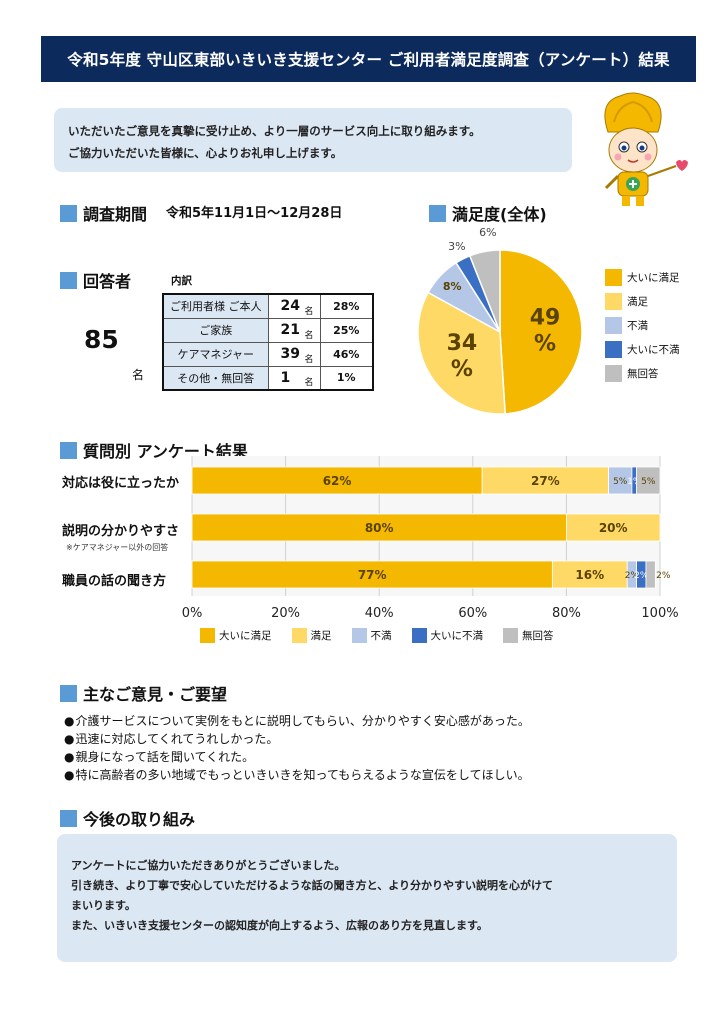  I want to click on bar-segment-label: 77%, so click(372, 575).